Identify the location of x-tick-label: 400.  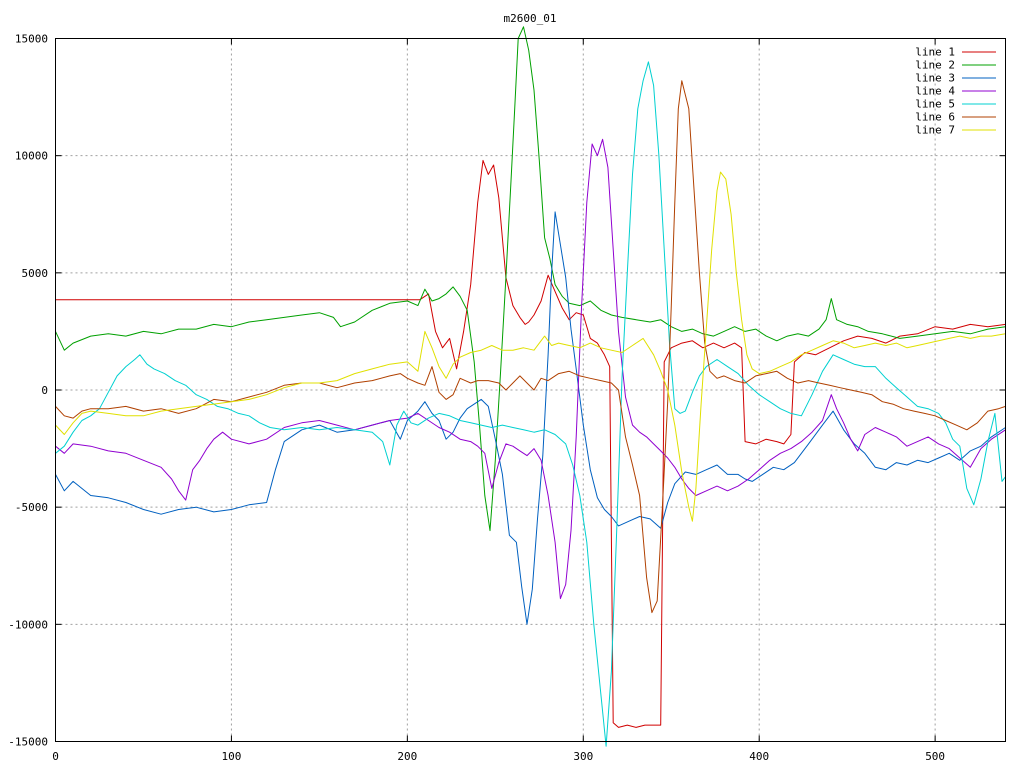
(759, 756).